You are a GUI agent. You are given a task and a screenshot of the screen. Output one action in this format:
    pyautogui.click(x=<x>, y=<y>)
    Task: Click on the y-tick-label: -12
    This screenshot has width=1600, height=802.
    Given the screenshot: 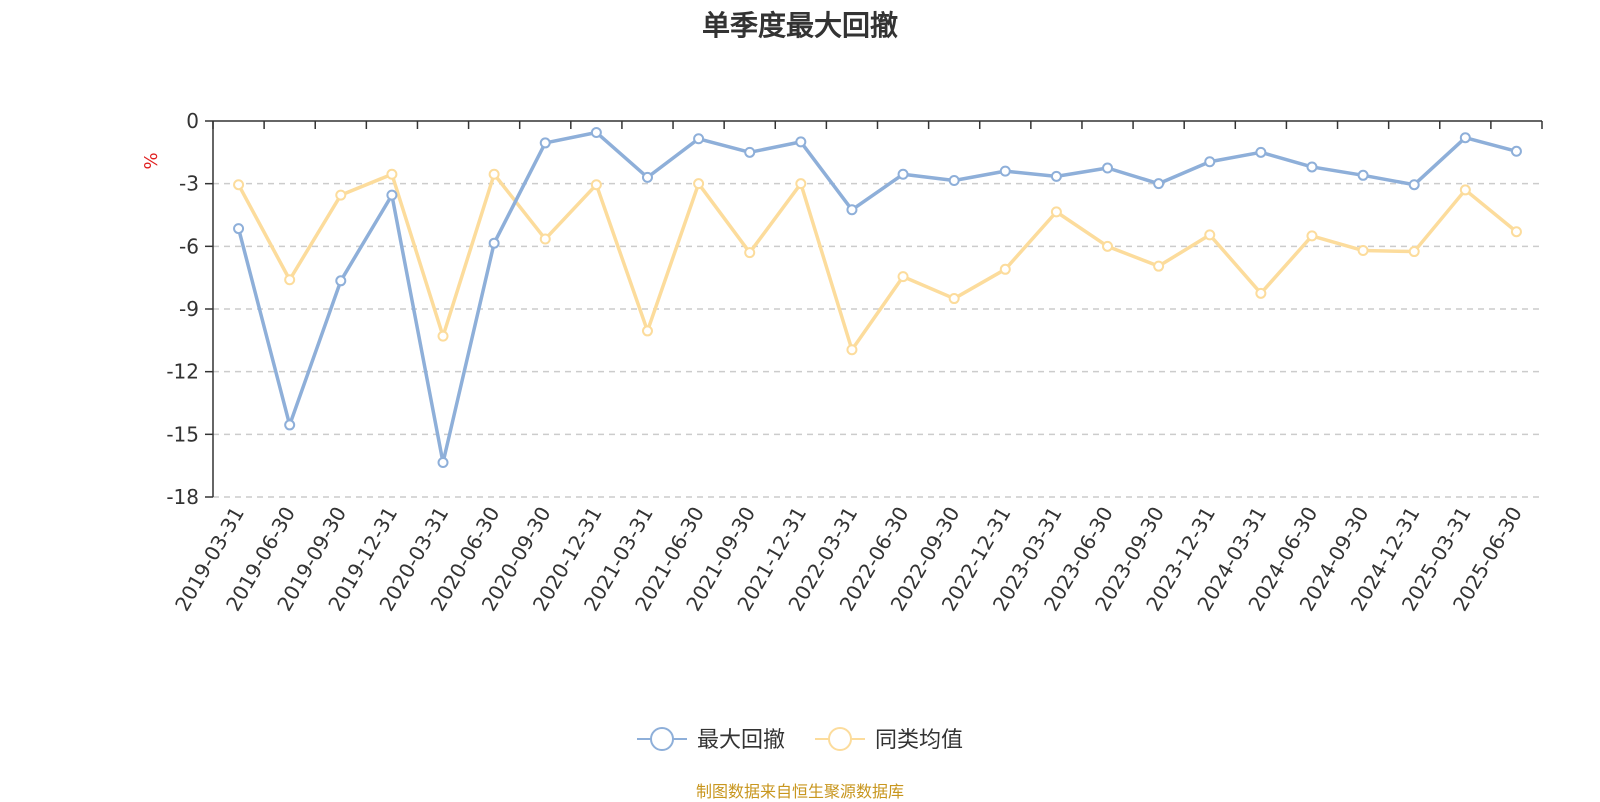 What is the action you would take?
    pyautogui.click(x=182, y=372)
    